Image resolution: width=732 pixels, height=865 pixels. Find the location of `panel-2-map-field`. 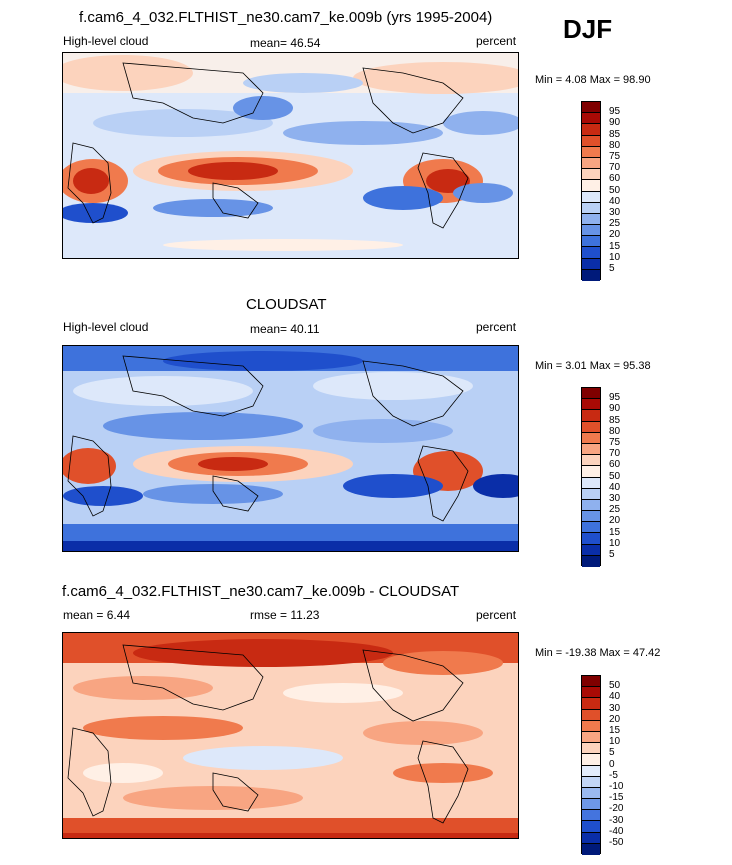

panel-2-map-field is located at coordinates (290, 448).